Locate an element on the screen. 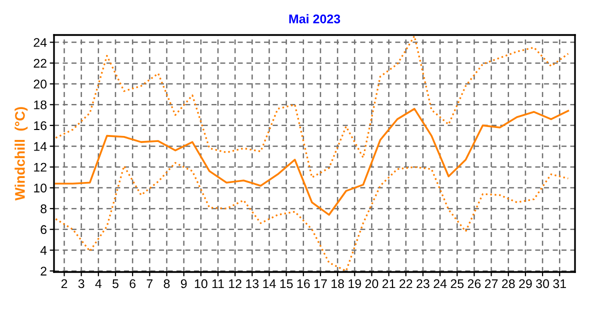  x-tick-label: 13 is located at coordinates (252, 283).